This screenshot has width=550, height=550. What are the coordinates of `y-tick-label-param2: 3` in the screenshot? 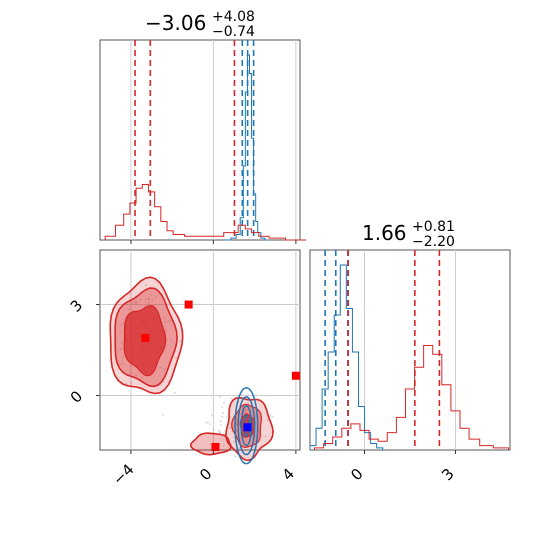 It's located at (76, 305).